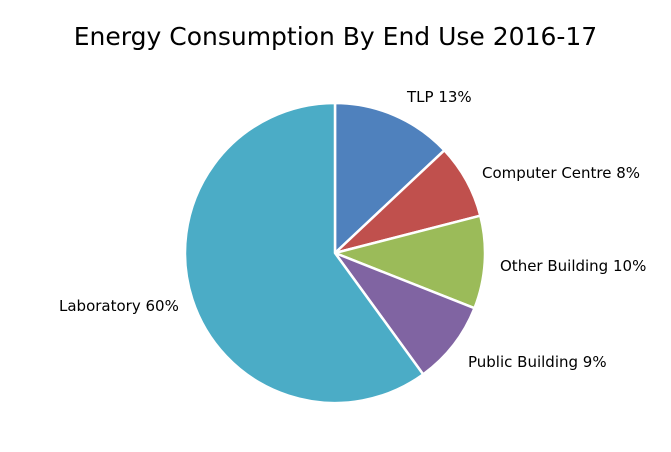 The image size is (671, 452). Describe the element at coordinates (389, 178) in the screenshot. I see `pie-slice-tlp` at that location.